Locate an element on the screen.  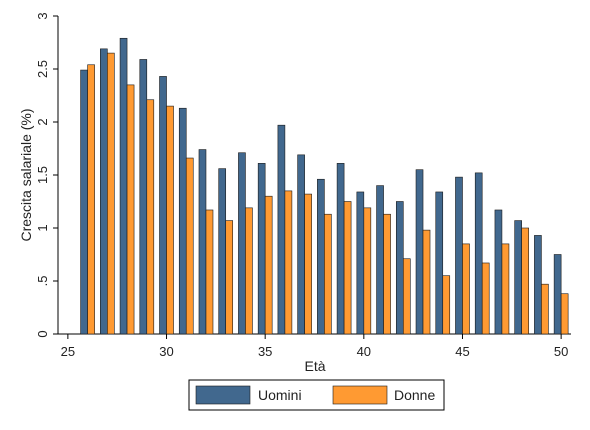
x-axis: 25 30 35 40 45 50 is located at coordinates (314, 346).